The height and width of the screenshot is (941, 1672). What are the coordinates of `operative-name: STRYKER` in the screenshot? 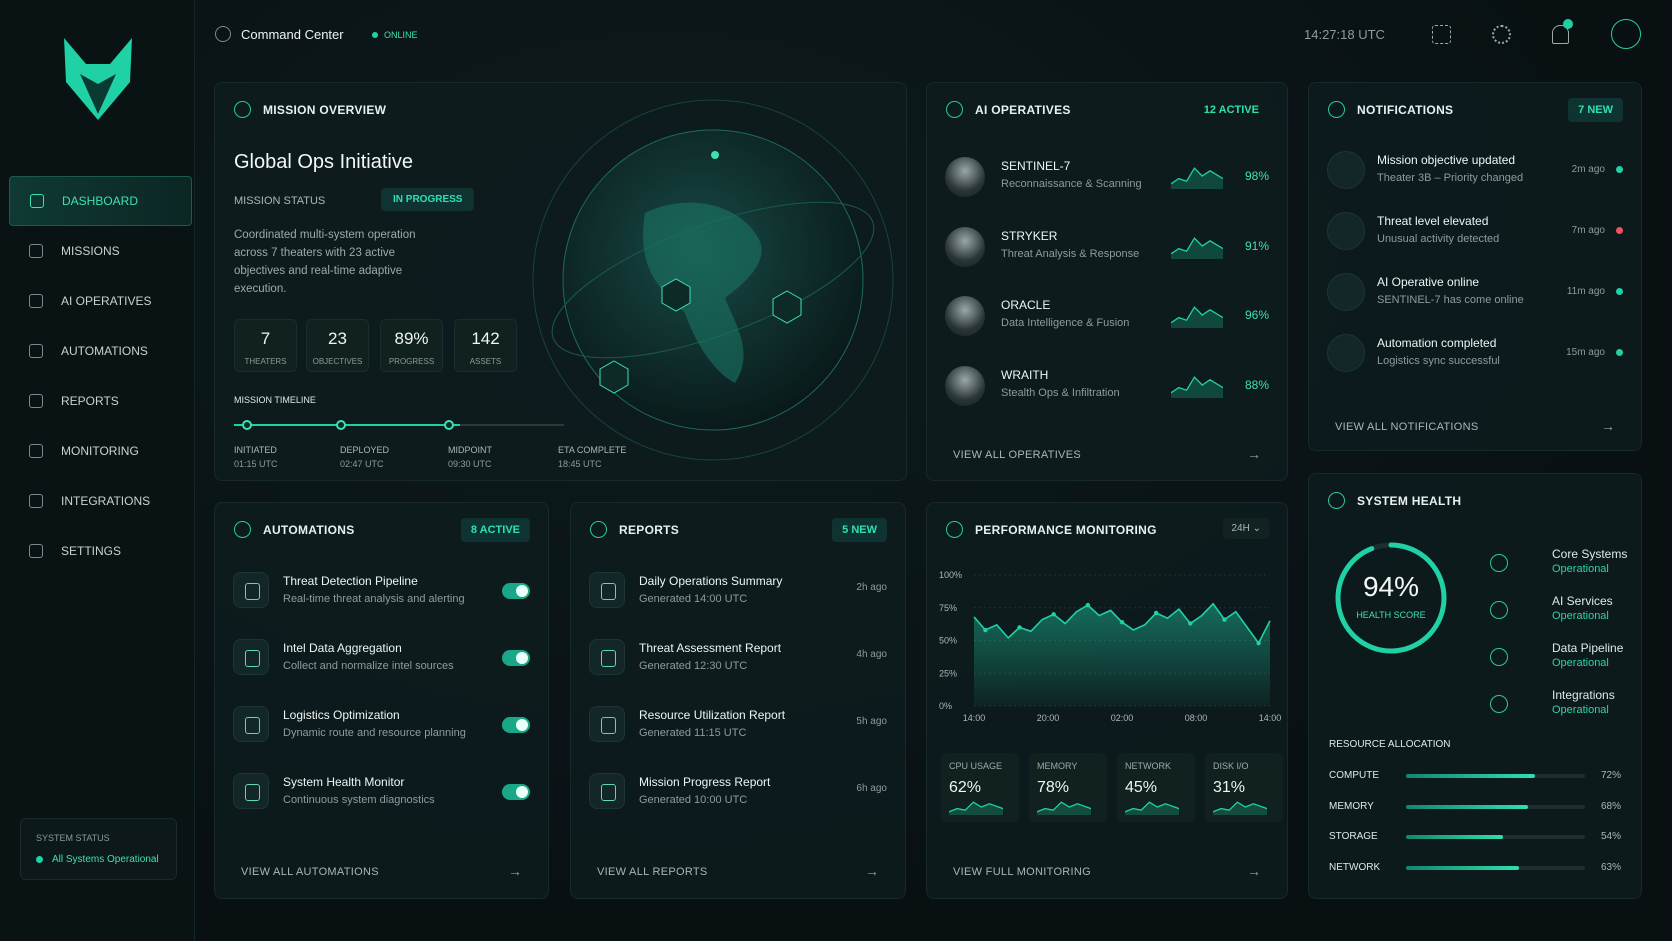 It's located at (1029, 235).